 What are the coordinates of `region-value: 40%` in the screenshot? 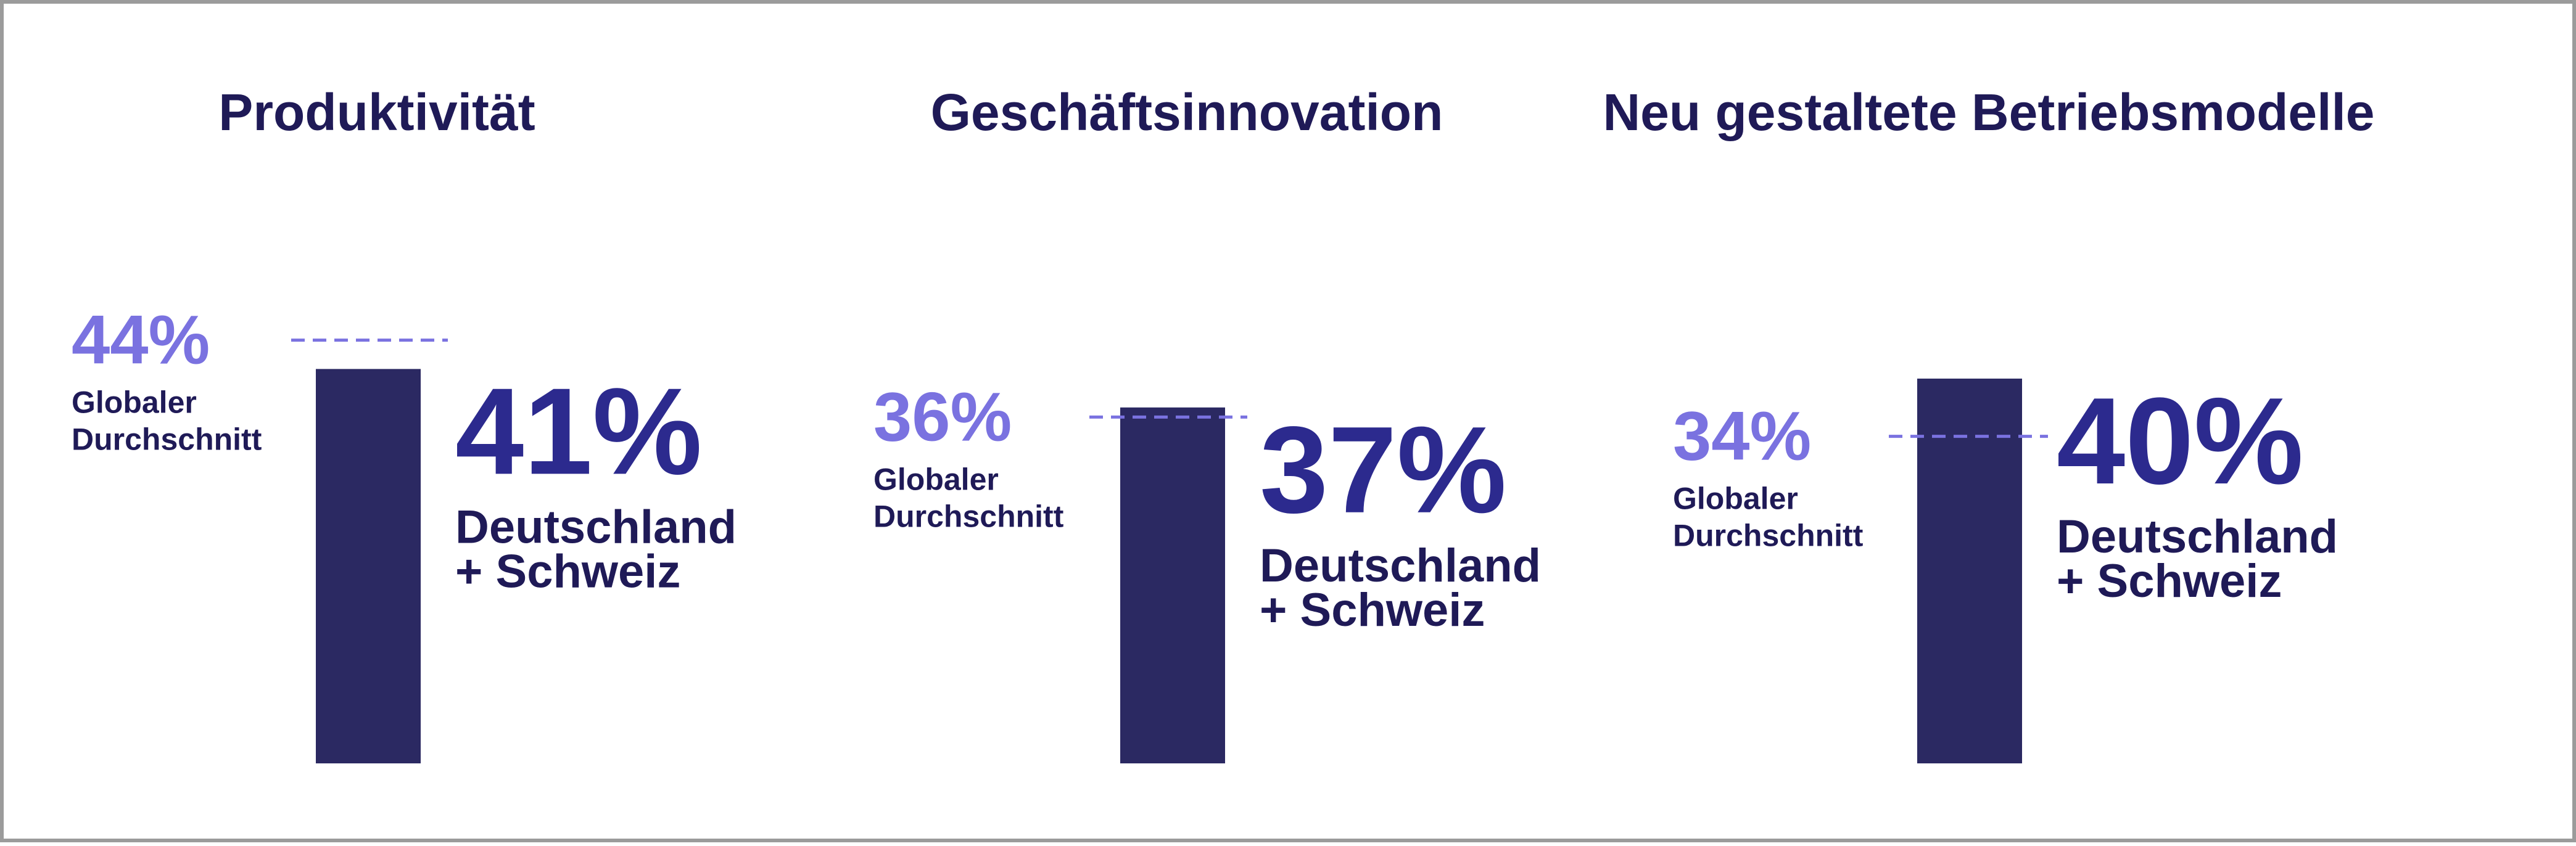 It's located at (2180, 441).